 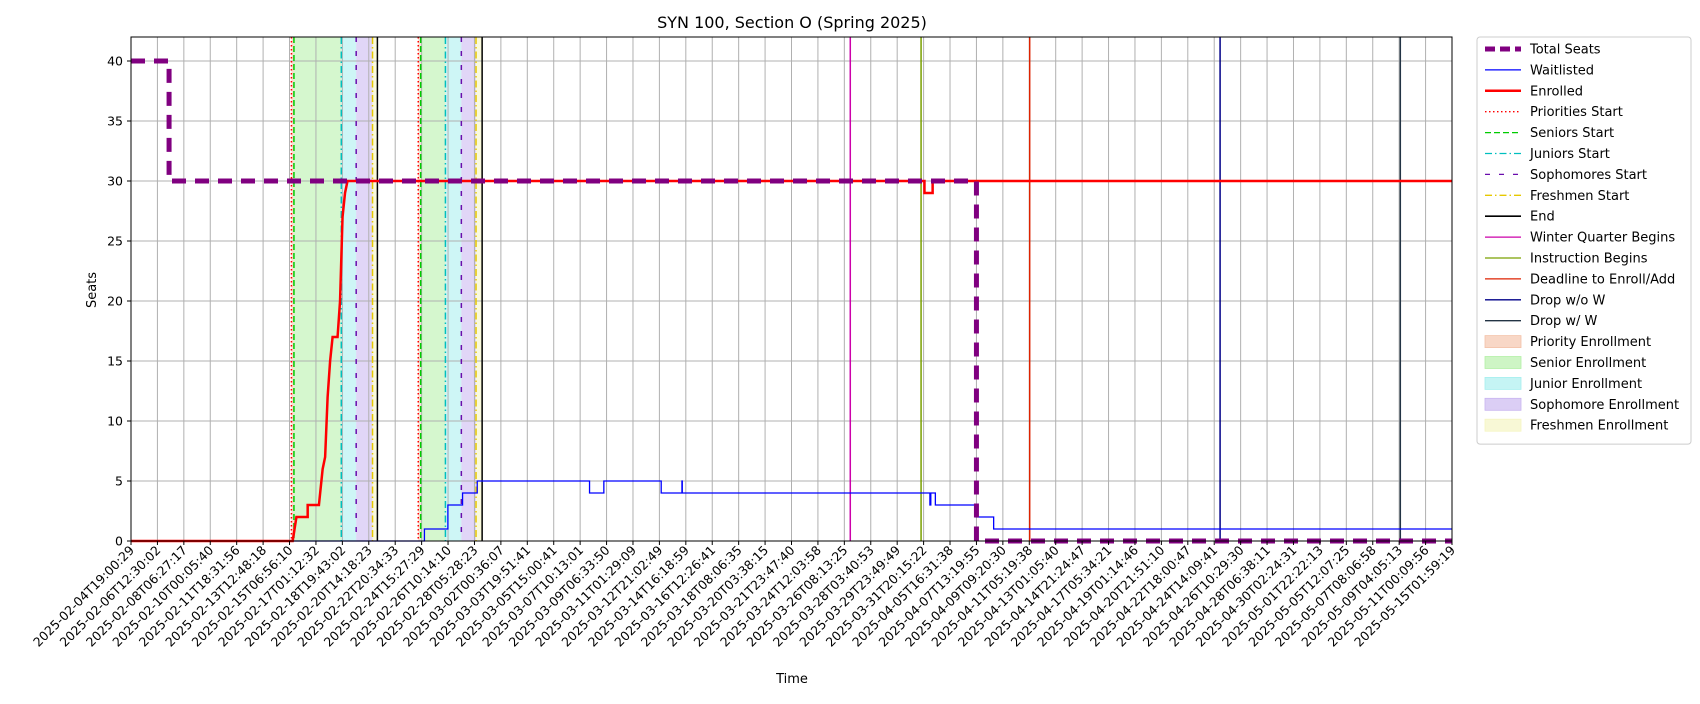 I want to click on legend-label: Junior Enrollment, so click(x=1585, y=384).